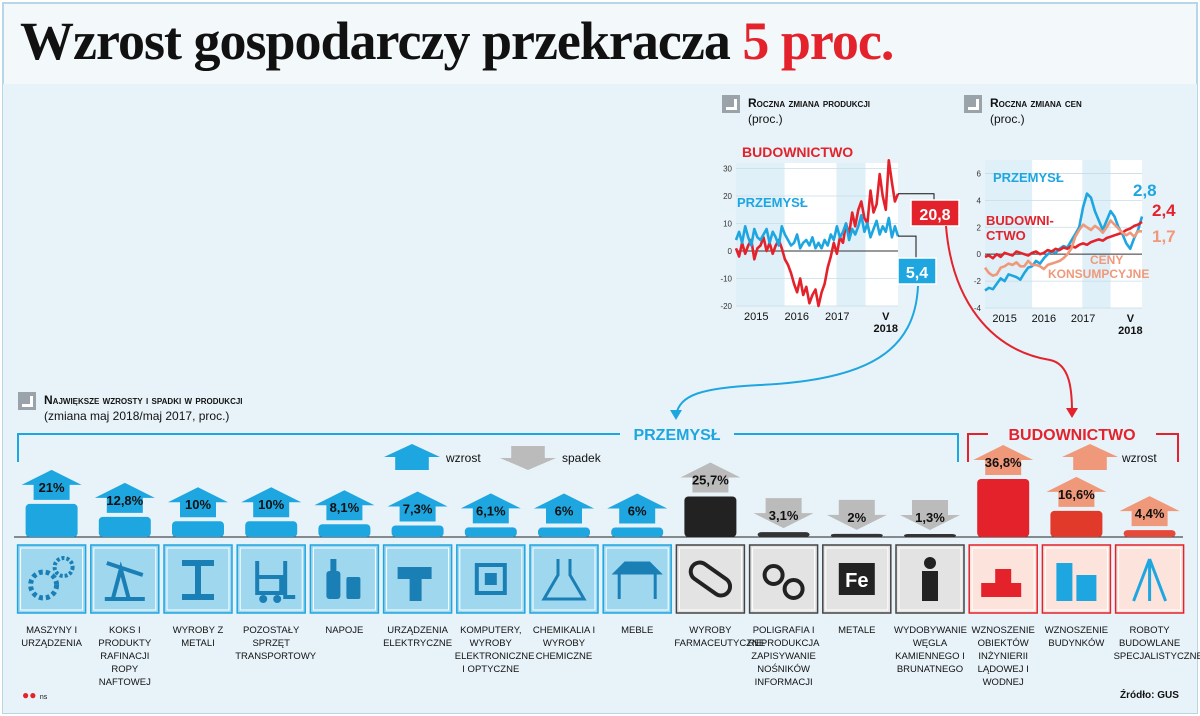 Image resolution: width=1200 pixels, height=716 pixels. What do you see at coordinates (979, 227) in the screenshot?
I see `y-tick-label: 2` at bounding box center [979, 227].